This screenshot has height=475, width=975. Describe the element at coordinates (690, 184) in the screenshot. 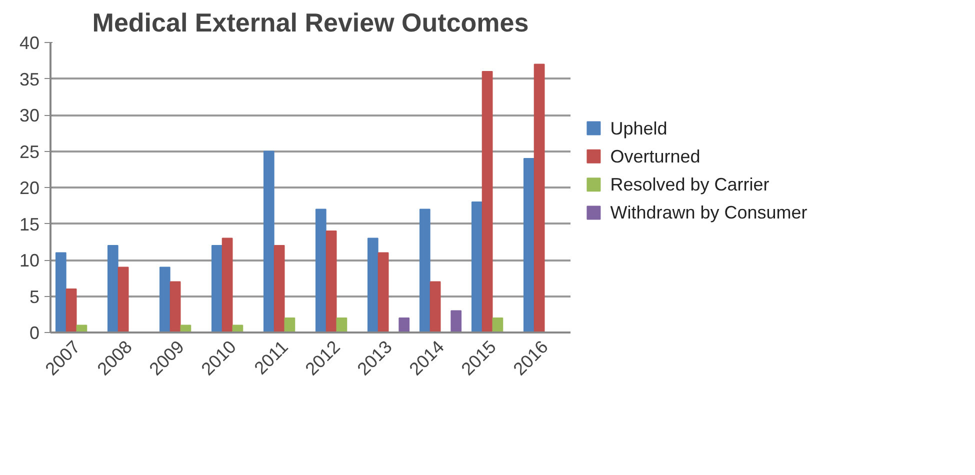

I see `legend-label: Resolved by Carrier` at that location.